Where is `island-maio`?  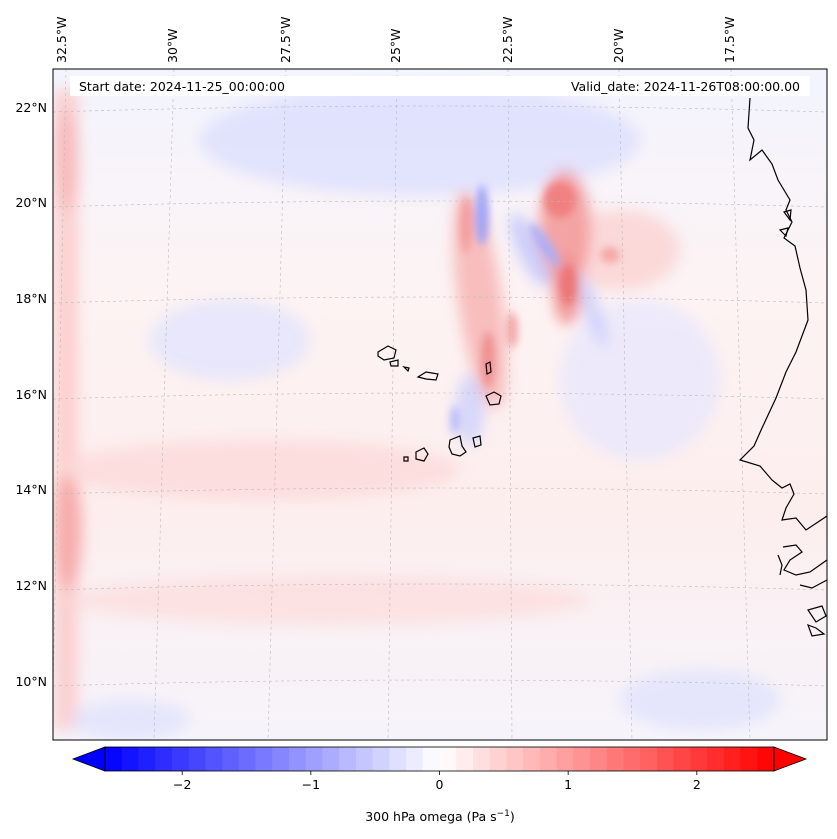
island-maio is located at coordinates (477, 441).